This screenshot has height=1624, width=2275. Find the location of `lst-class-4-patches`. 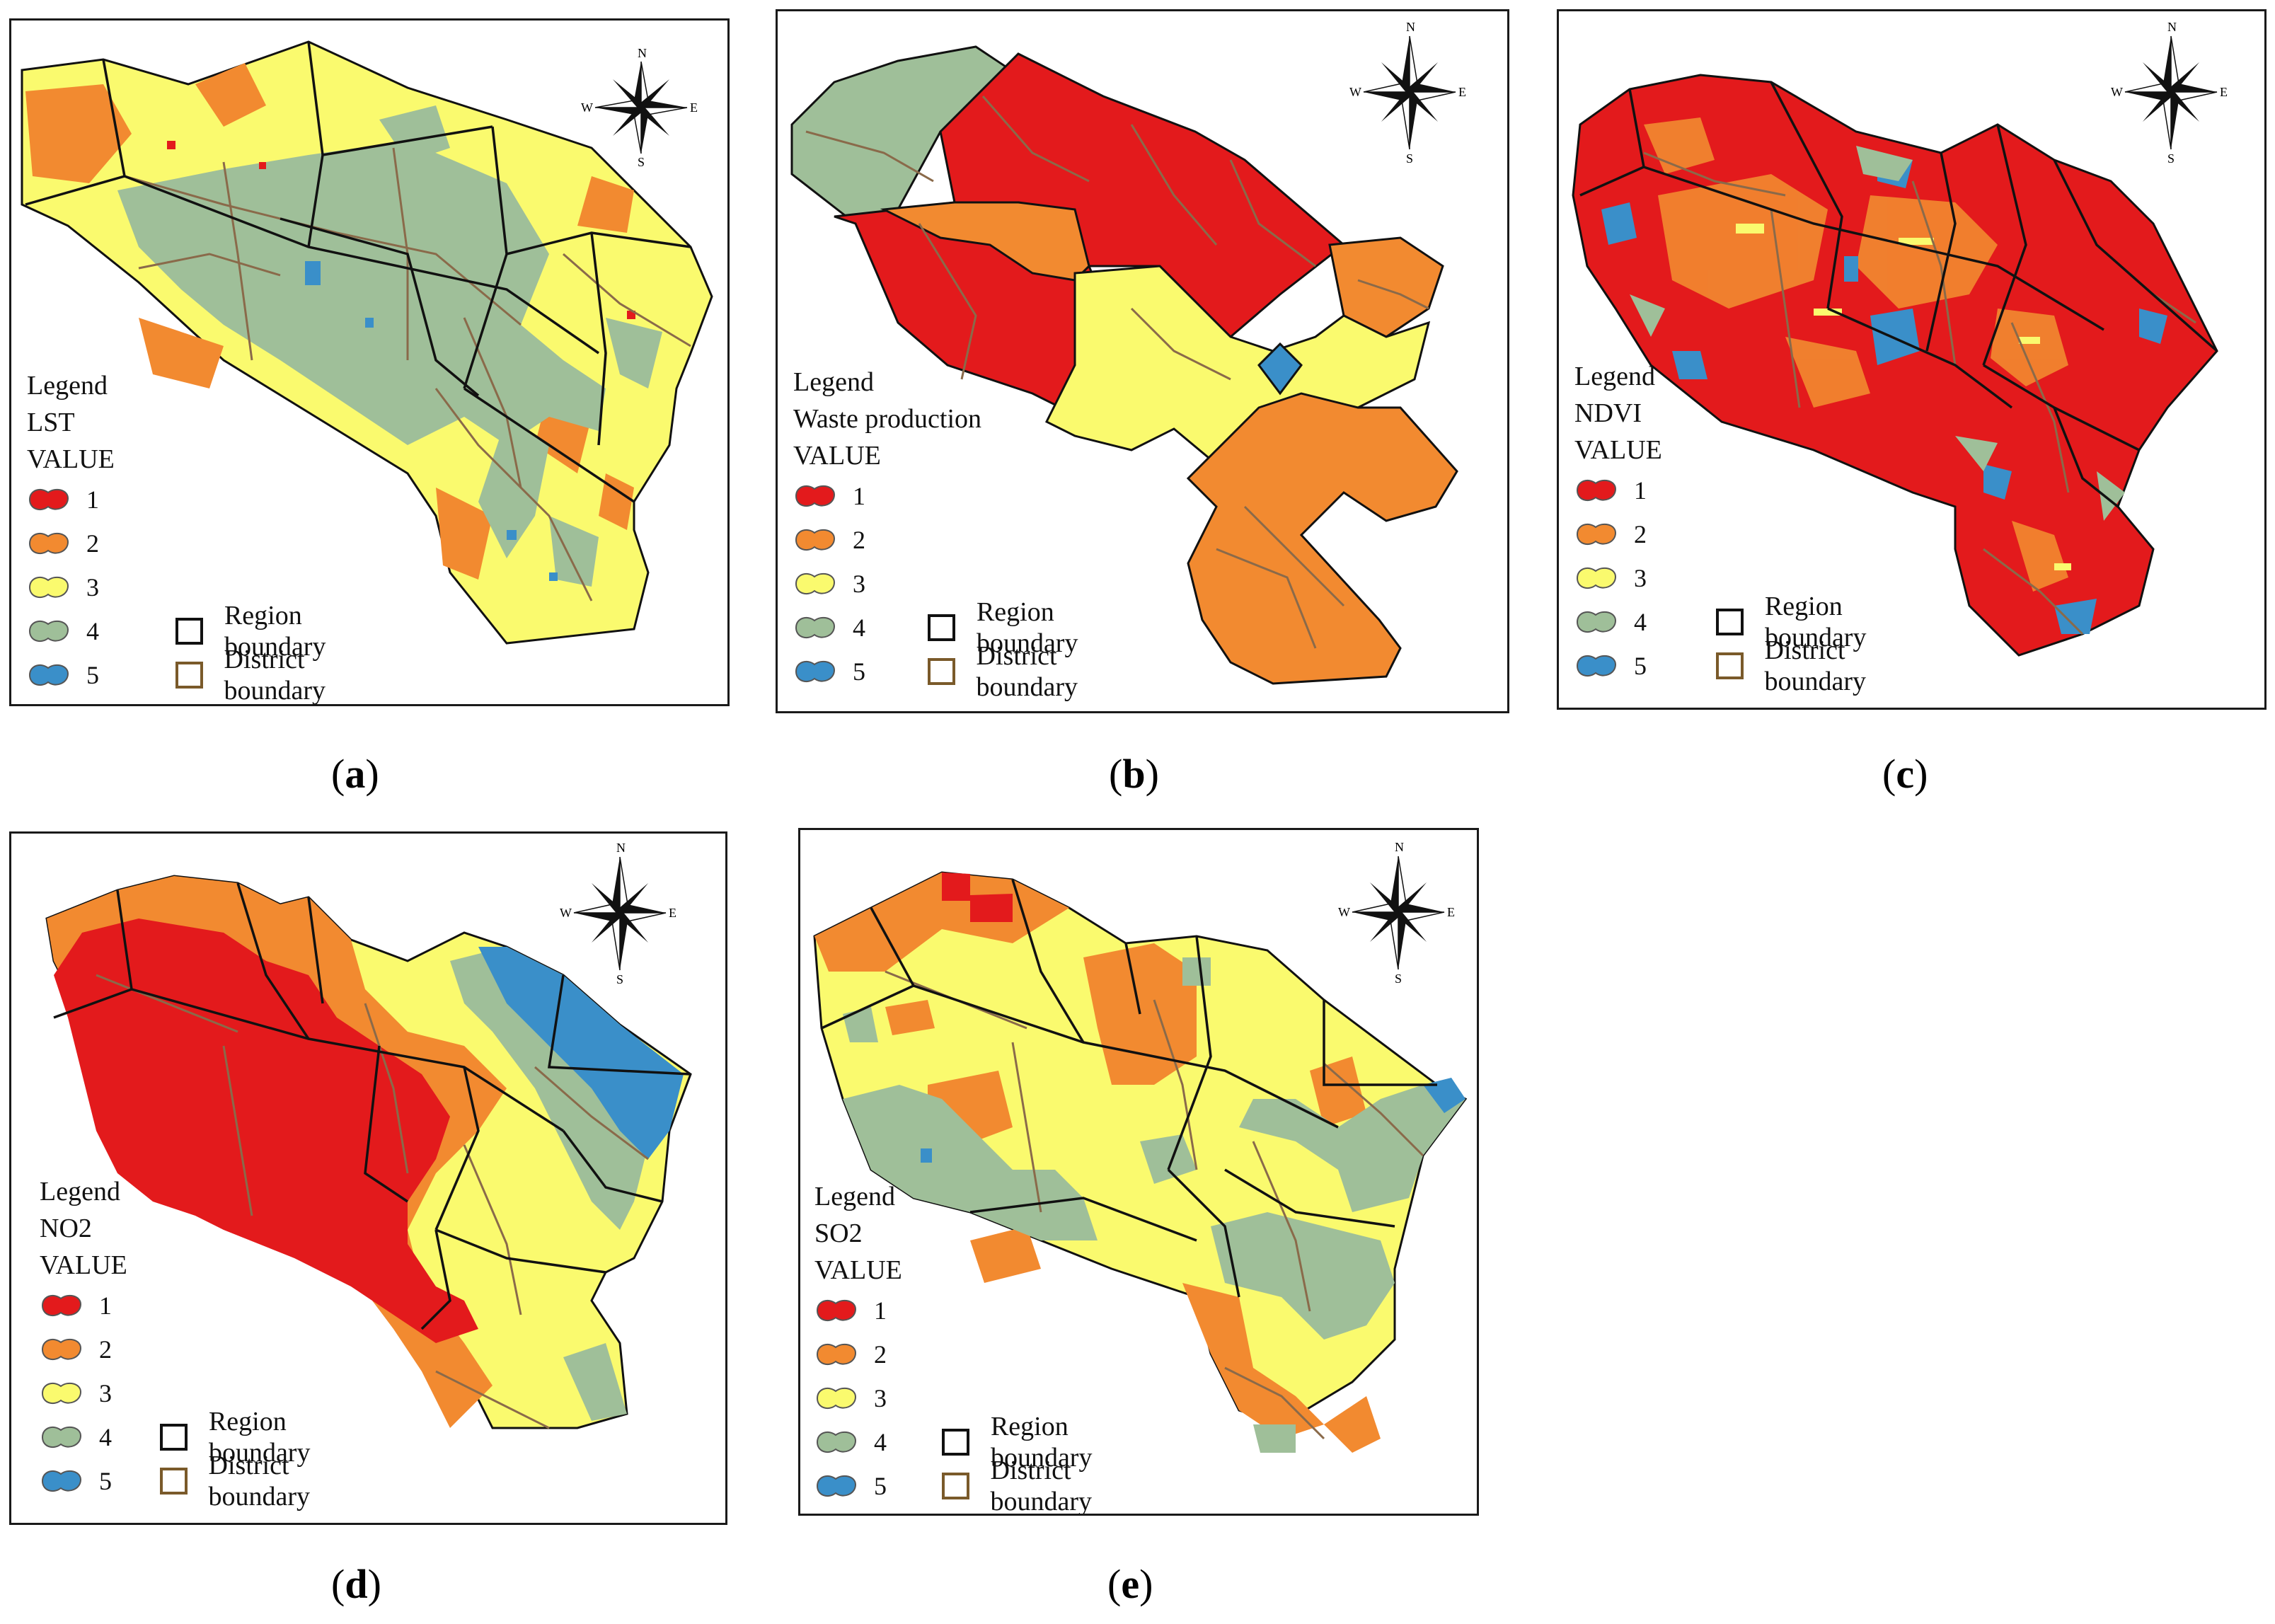

lst-class-4-patches is located at coordinates (389, 346).